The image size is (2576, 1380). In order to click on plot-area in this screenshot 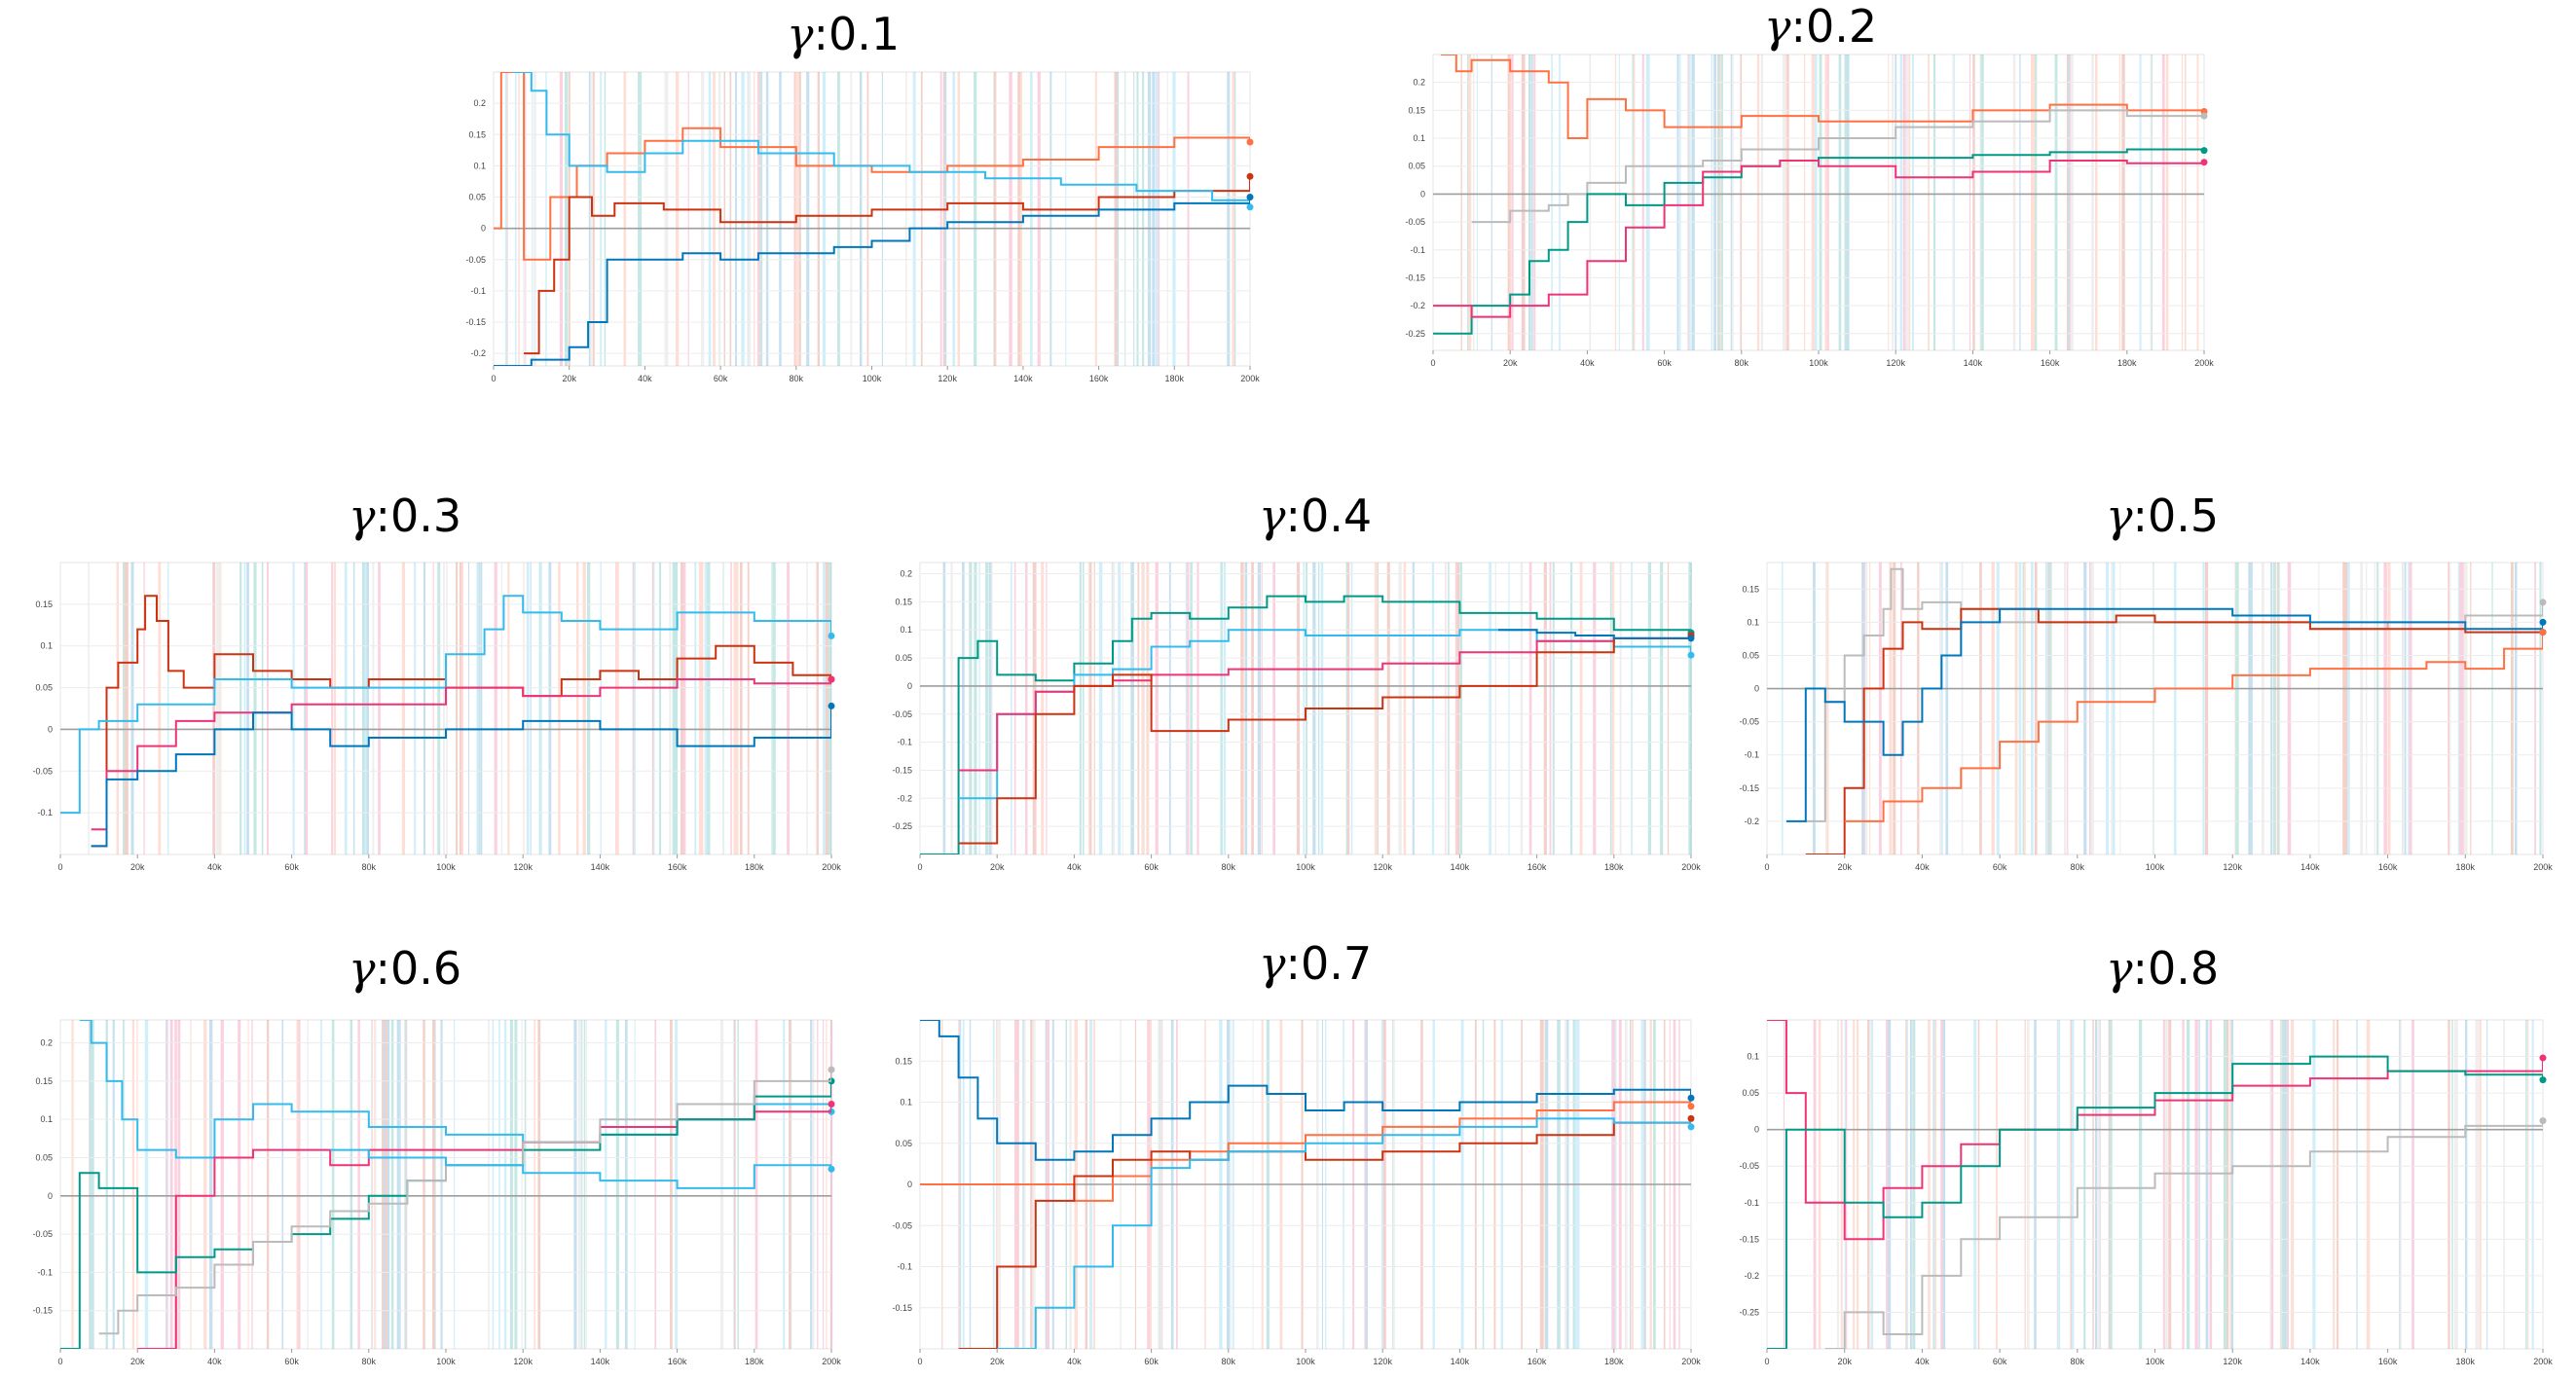, I will do `click(445, 708)`.